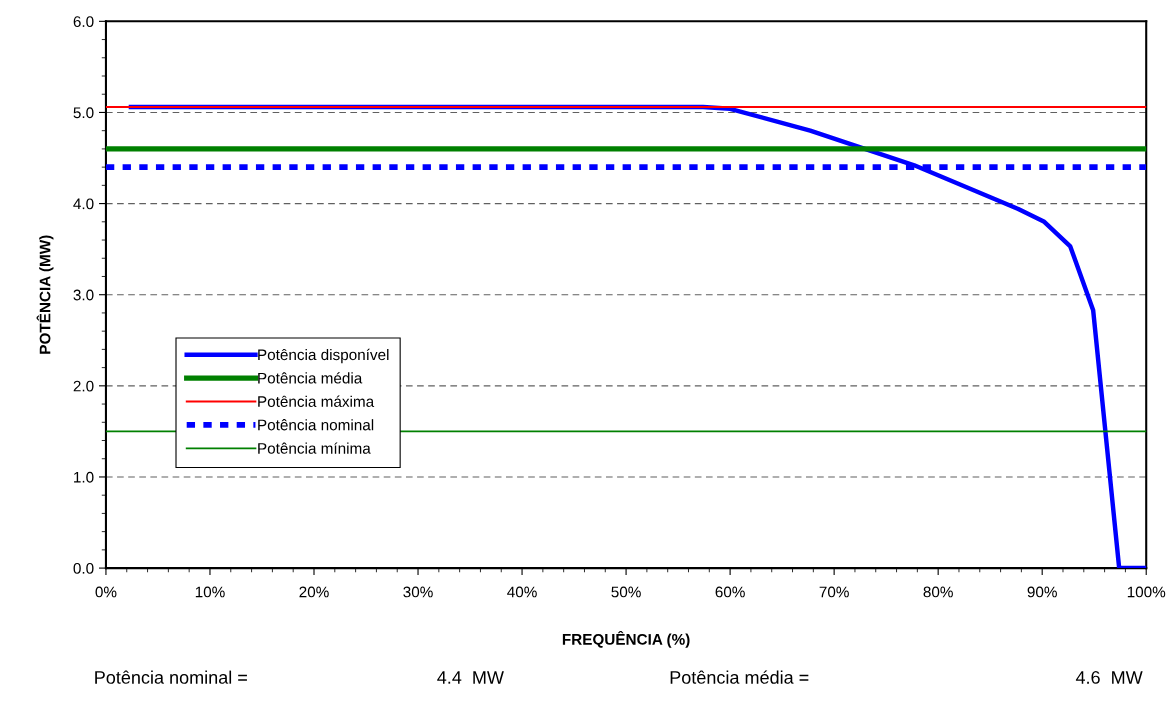  I want to click on x-tick-label: 0%, so click(106, 592).